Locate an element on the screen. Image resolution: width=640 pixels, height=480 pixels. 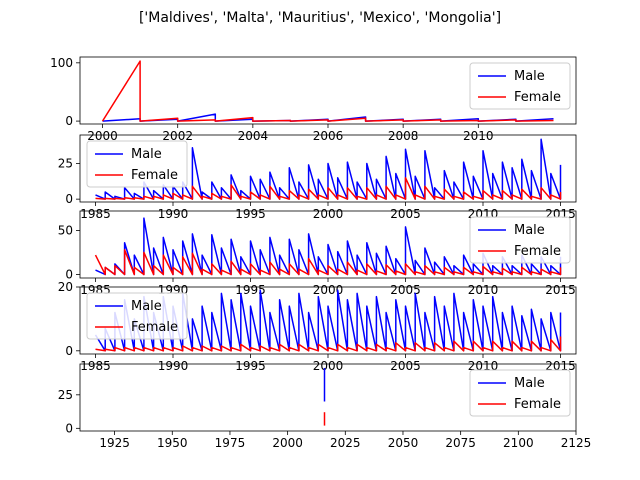
y-tick-label: 100 is located at coordinates (61, 63).